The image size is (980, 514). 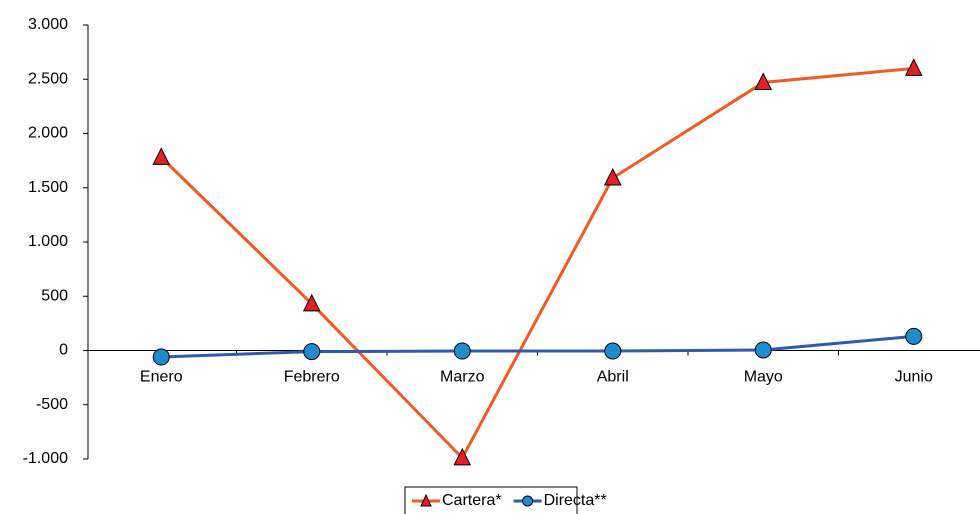 What do you see at coordinates (63, 350) in the screenshot?
I see `y-tick-label: 0` at bounding box center [63, 350].